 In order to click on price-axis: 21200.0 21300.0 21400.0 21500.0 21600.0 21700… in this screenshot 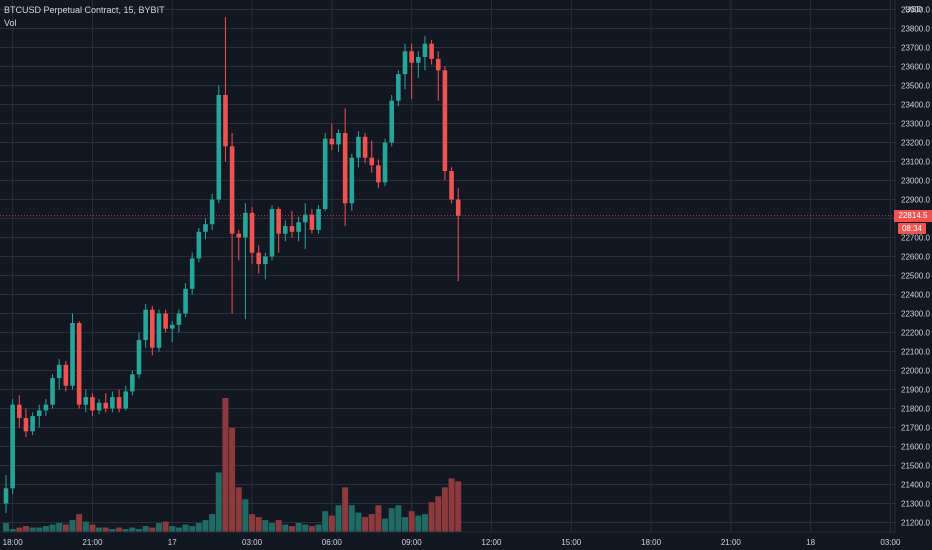, I will do `click(915, 267)`.